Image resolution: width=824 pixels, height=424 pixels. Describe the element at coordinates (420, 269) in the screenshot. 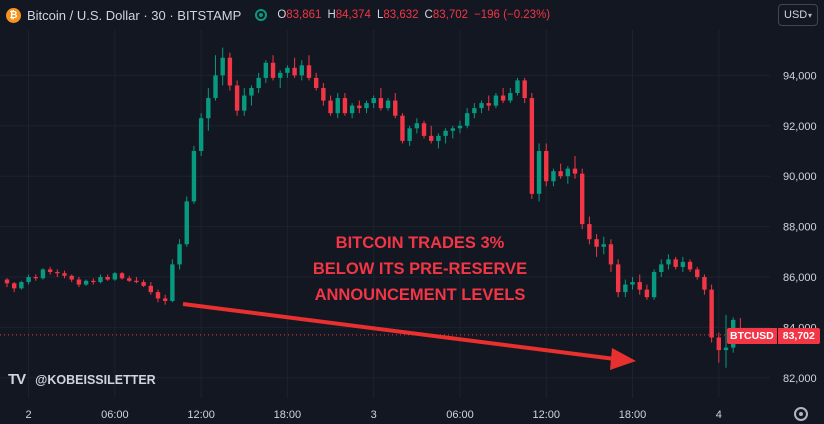

I see `annotation-line: BELOW ITS PRE-RESERVE` at that location.